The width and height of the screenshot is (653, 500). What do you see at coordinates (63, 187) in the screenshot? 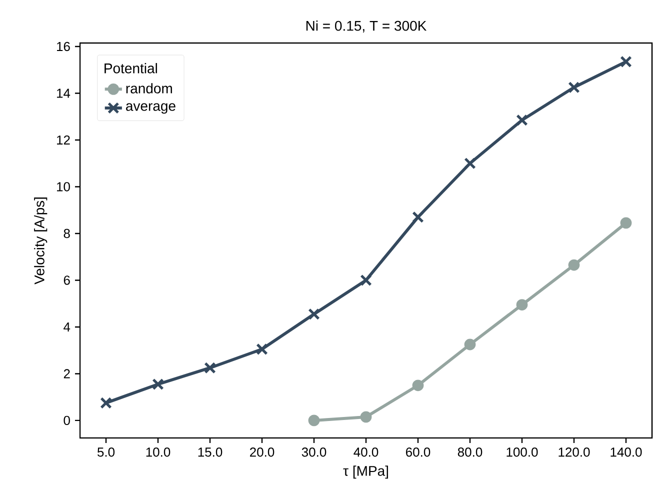
I see `y-tick-label: 10` at bounding box center [63, 187].